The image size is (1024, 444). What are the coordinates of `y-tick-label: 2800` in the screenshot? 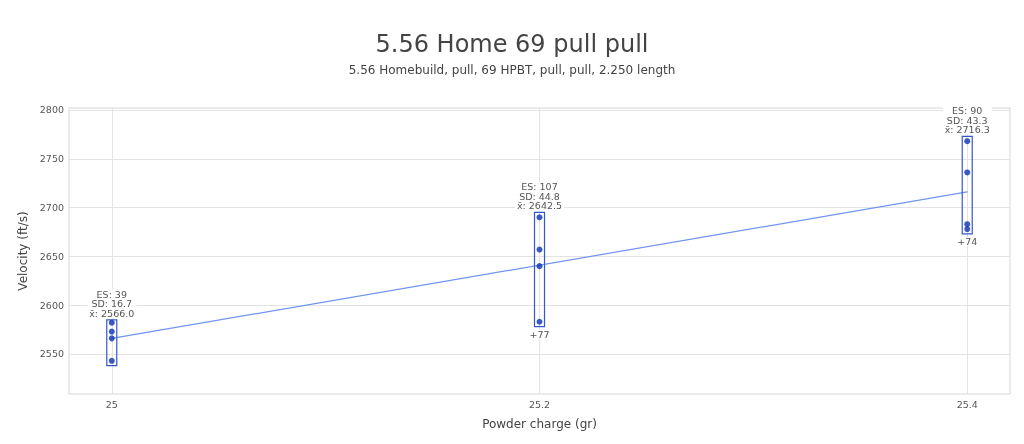 It's located at (51, 110).